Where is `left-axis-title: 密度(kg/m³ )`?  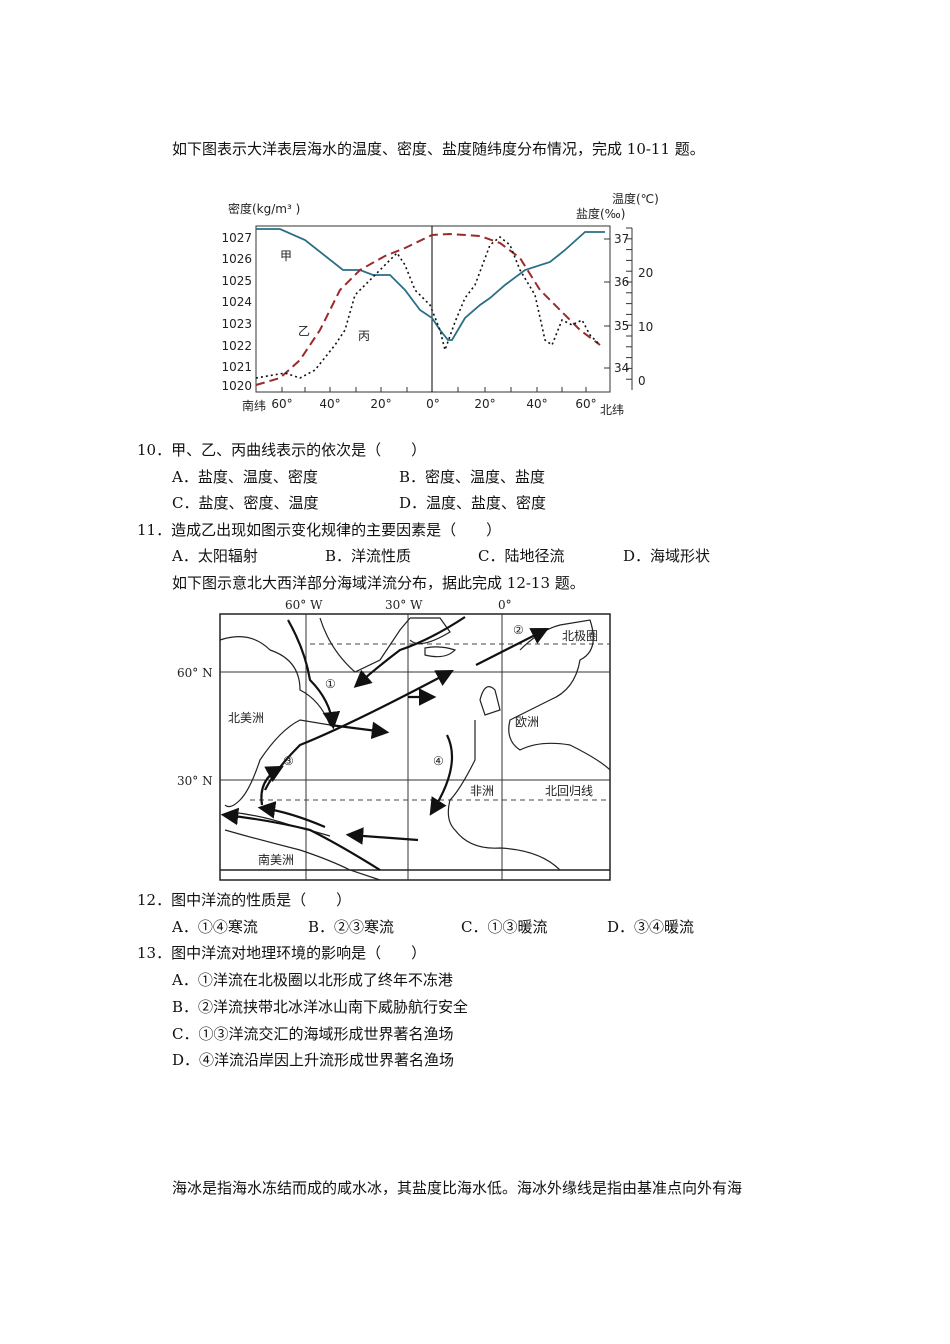 left-axis-title: 密度(kg/m³ ) is located at coordinates (264, 208).